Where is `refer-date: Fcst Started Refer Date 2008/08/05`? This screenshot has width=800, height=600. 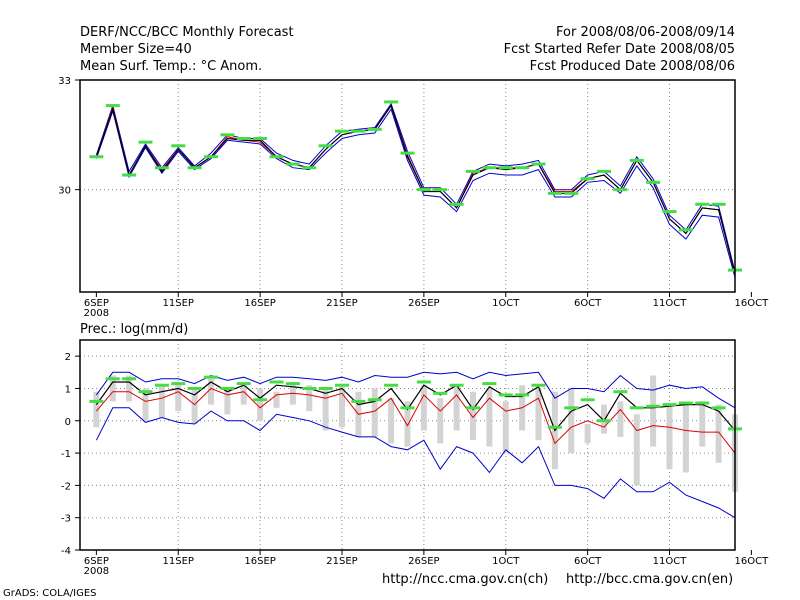
refer-date: Fcst Started Refer Date 2008/08/05 is located at coordinates (619, 49).